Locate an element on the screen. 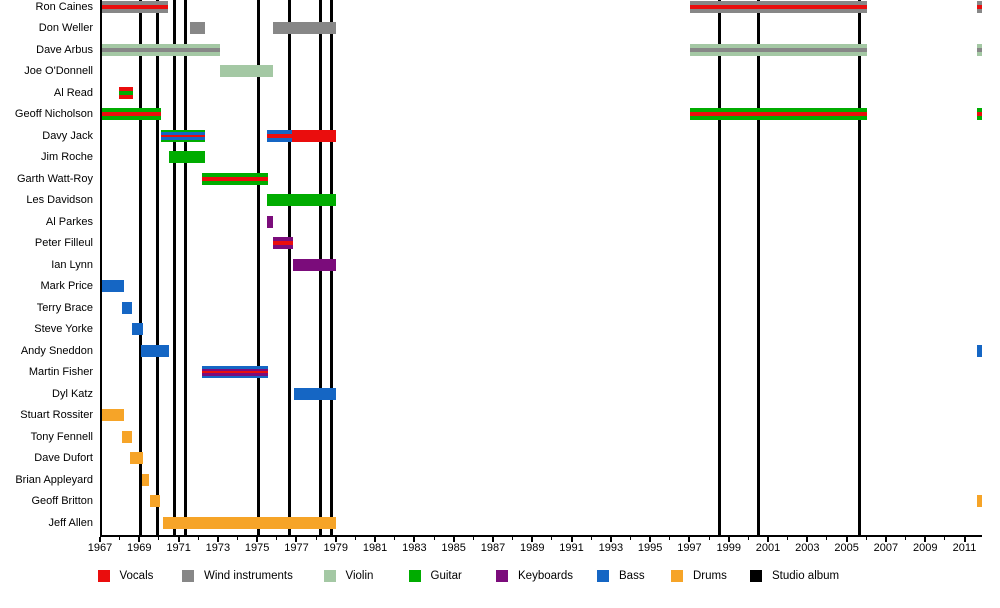  x-axis-line is located at coordinates (541, 536).